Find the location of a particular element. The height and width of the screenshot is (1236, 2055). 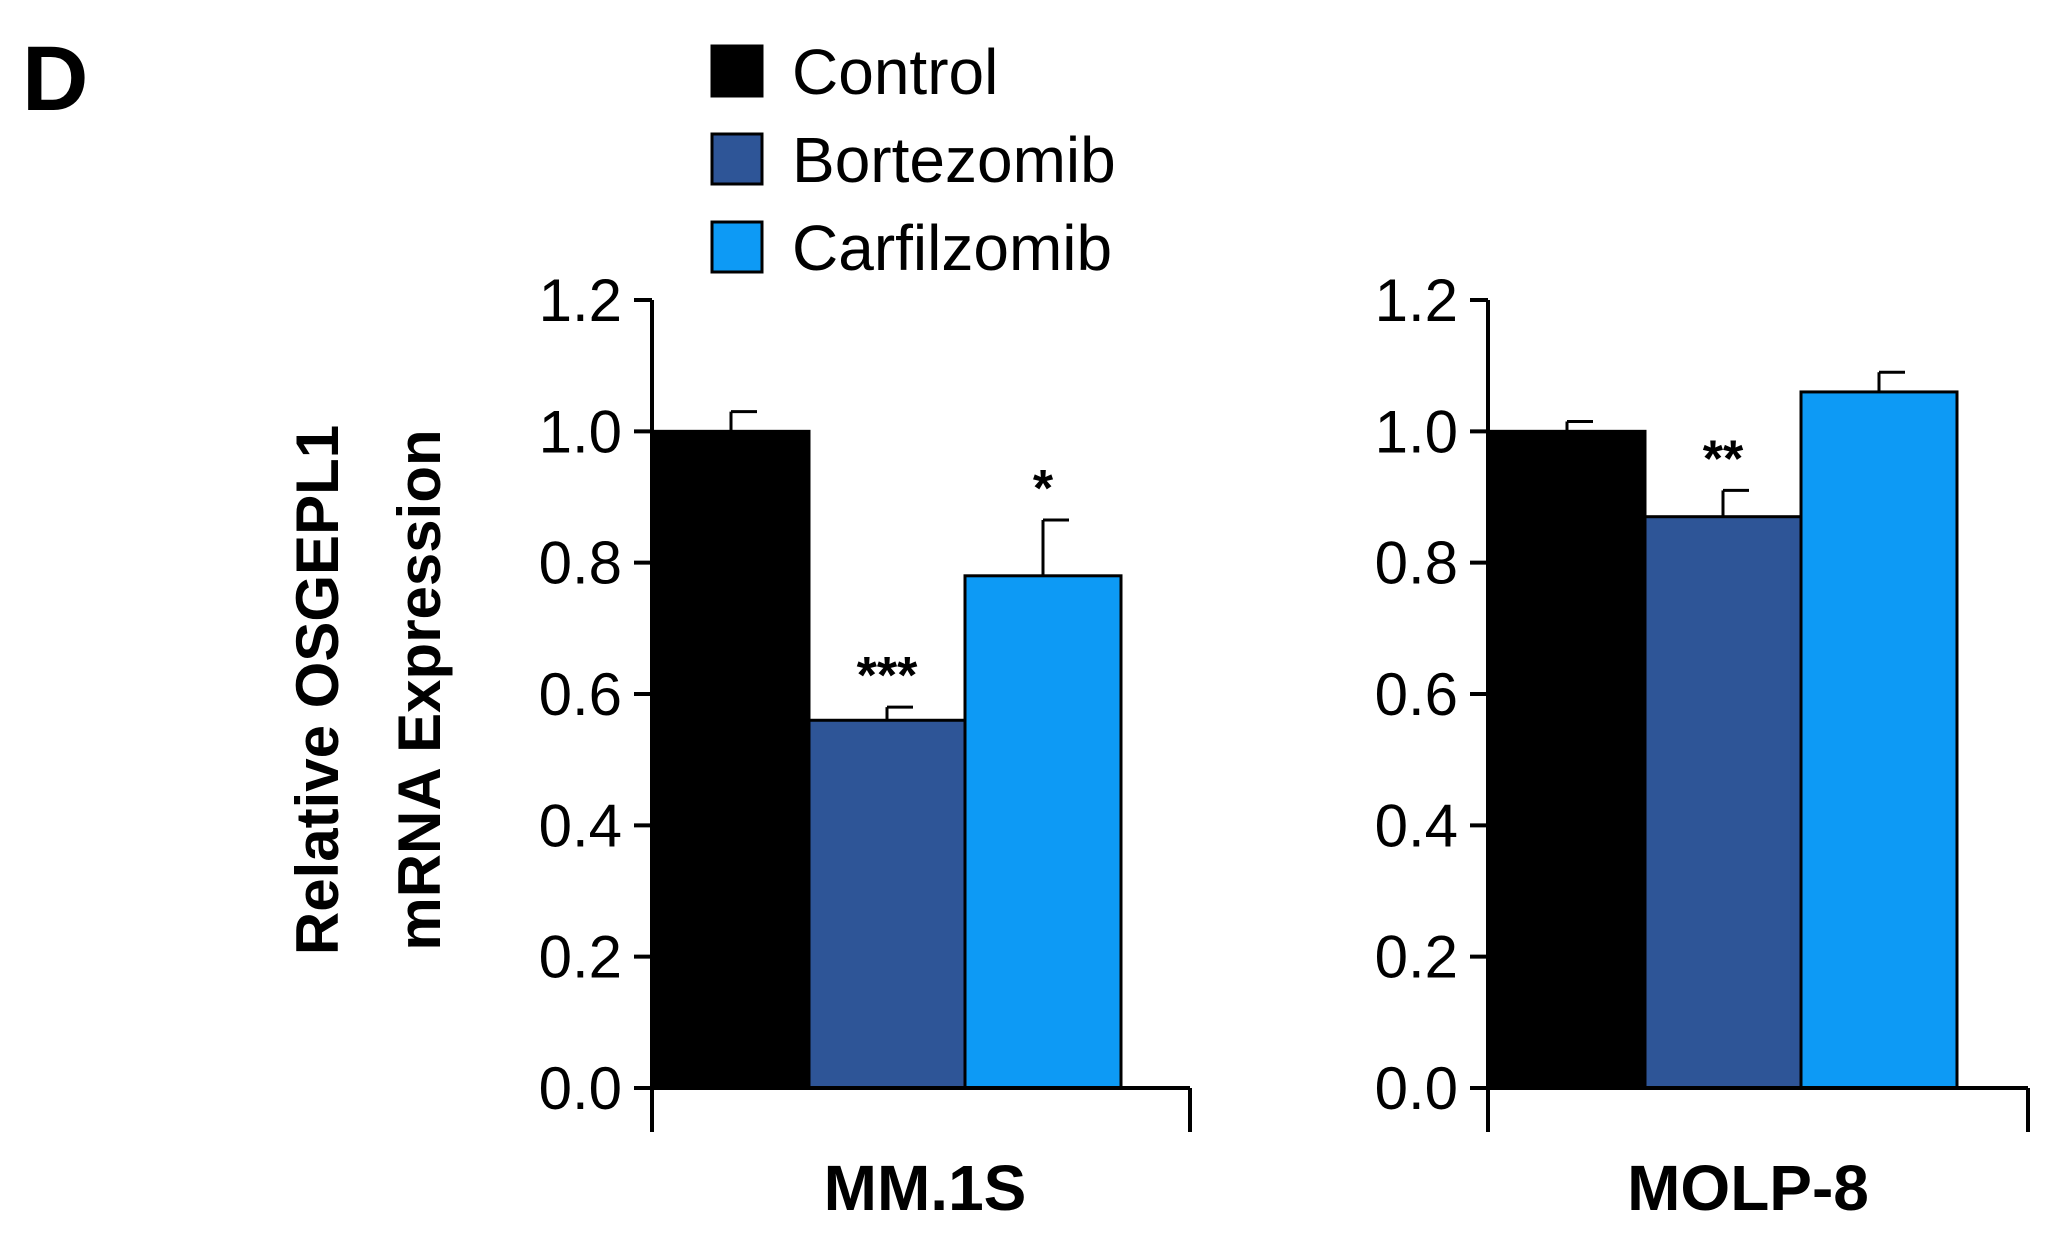

y-axis-label-line-1: Relative OSGEPL1 is located at coordinates (317, 690).